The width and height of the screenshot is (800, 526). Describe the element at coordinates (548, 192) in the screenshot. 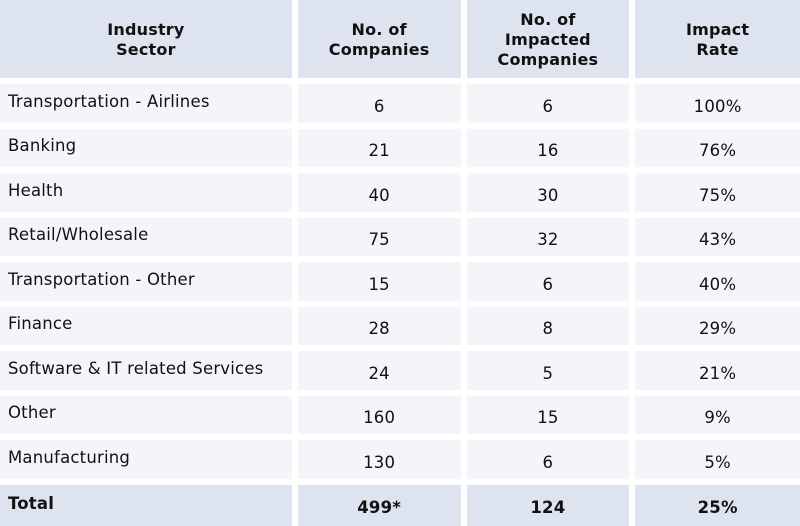

I see `impacted-cell: 30` at that location.